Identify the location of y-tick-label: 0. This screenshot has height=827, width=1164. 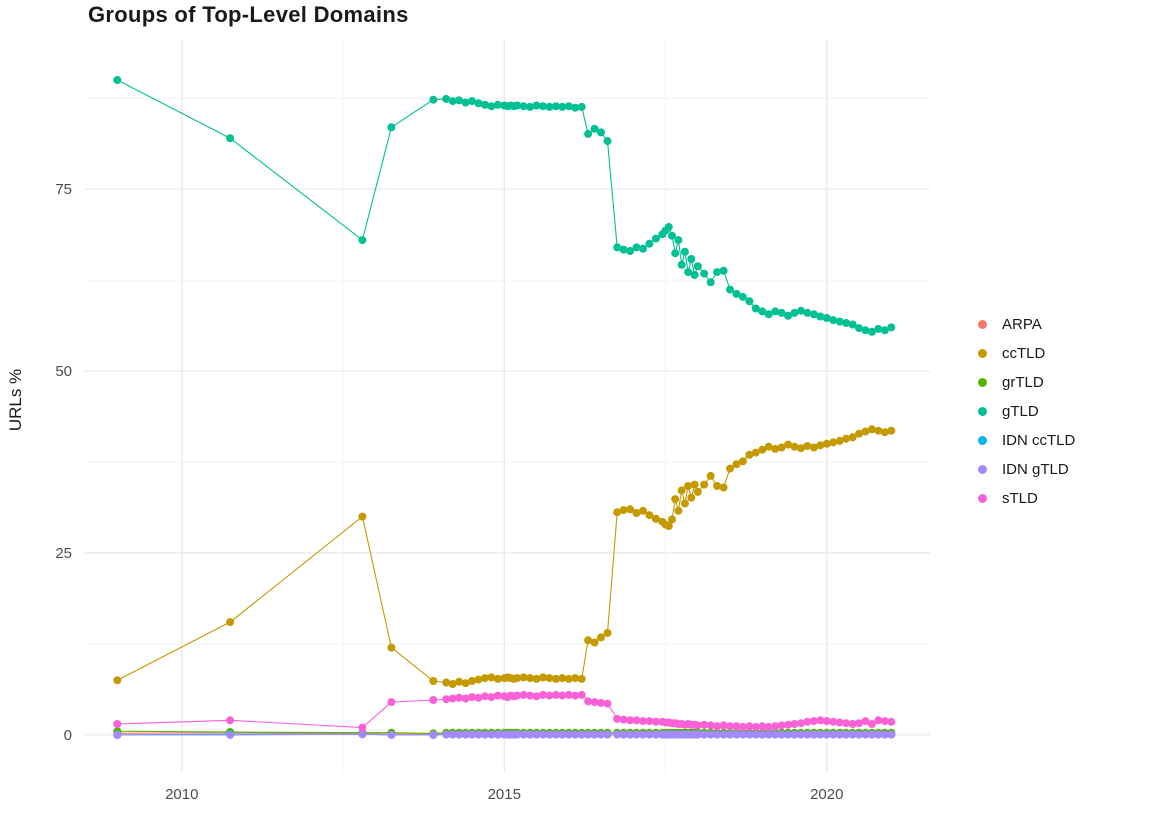
(68, 735).